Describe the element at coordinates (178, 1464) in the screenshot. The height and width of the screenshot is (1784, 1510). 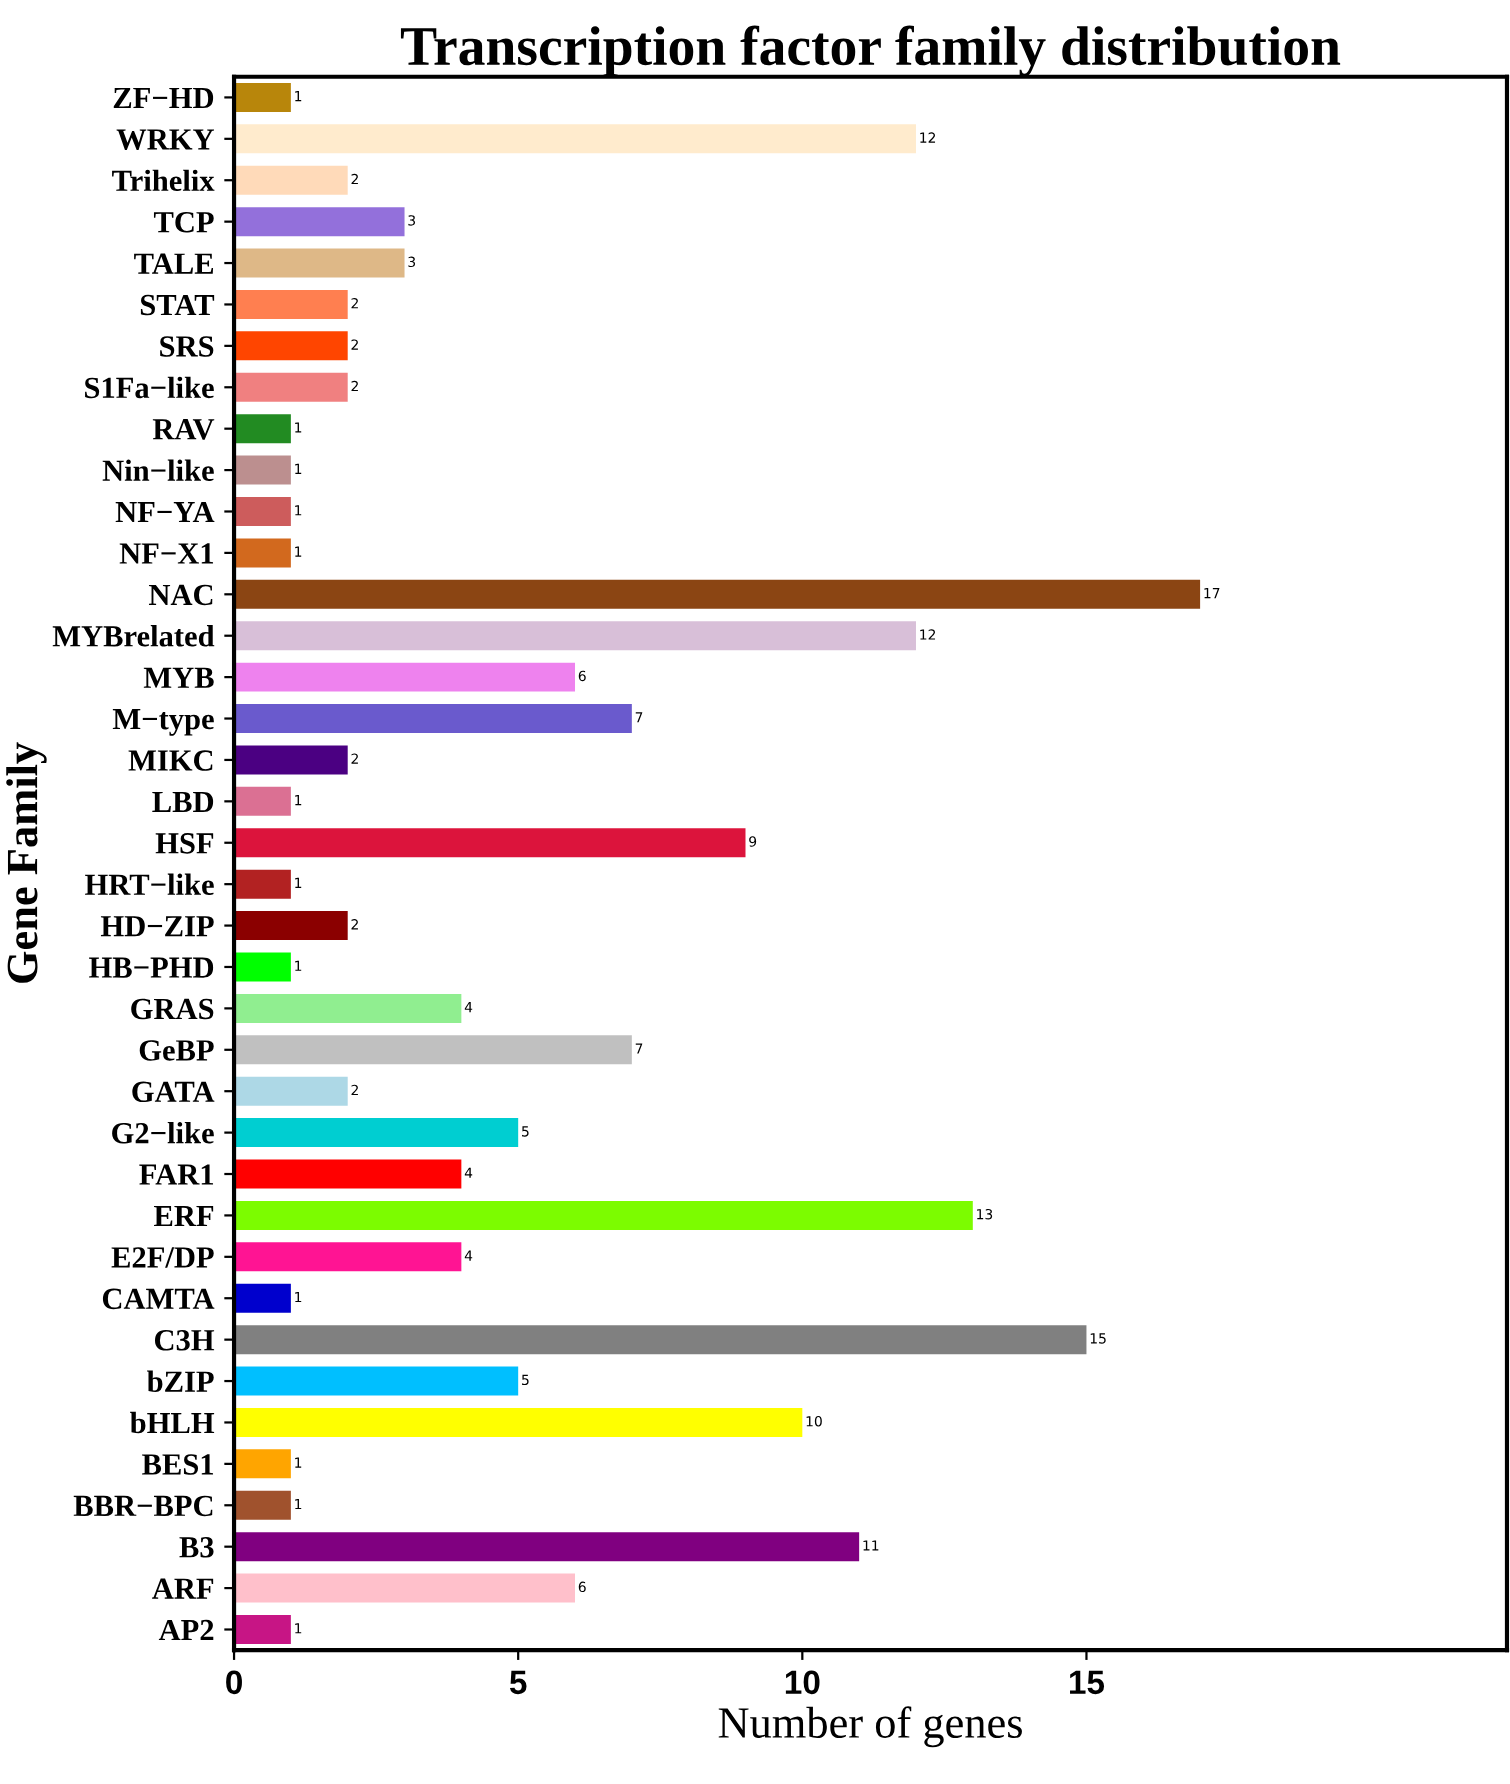
I see `y-tick-label: BES1` at that location.